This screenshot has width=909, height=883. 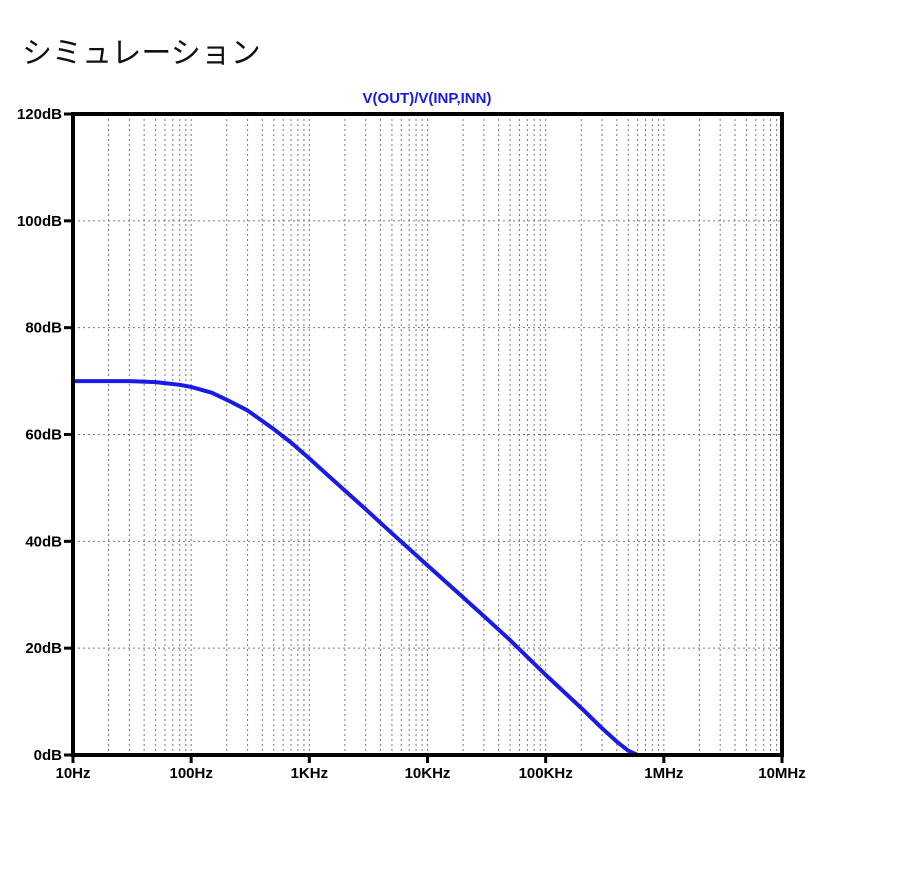 What do you see at coordinates (190, 773) in the screenshot?
I see `x-tick-label: 100Hz` at bounding box center [190, 773].